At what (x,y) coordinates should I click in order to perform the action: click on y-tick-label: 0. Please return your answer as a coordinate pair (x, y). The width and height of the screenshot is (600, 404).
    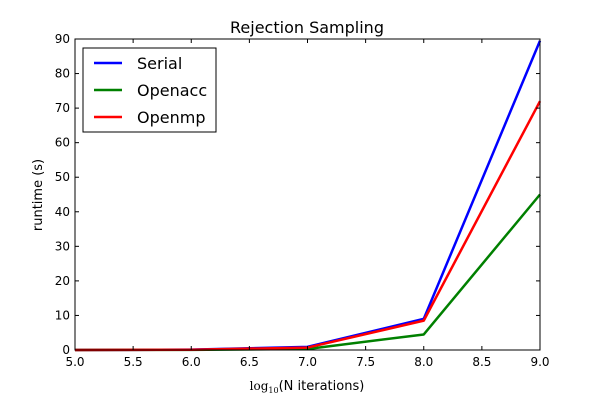
    Looking at the image, I should click on (66, 350).